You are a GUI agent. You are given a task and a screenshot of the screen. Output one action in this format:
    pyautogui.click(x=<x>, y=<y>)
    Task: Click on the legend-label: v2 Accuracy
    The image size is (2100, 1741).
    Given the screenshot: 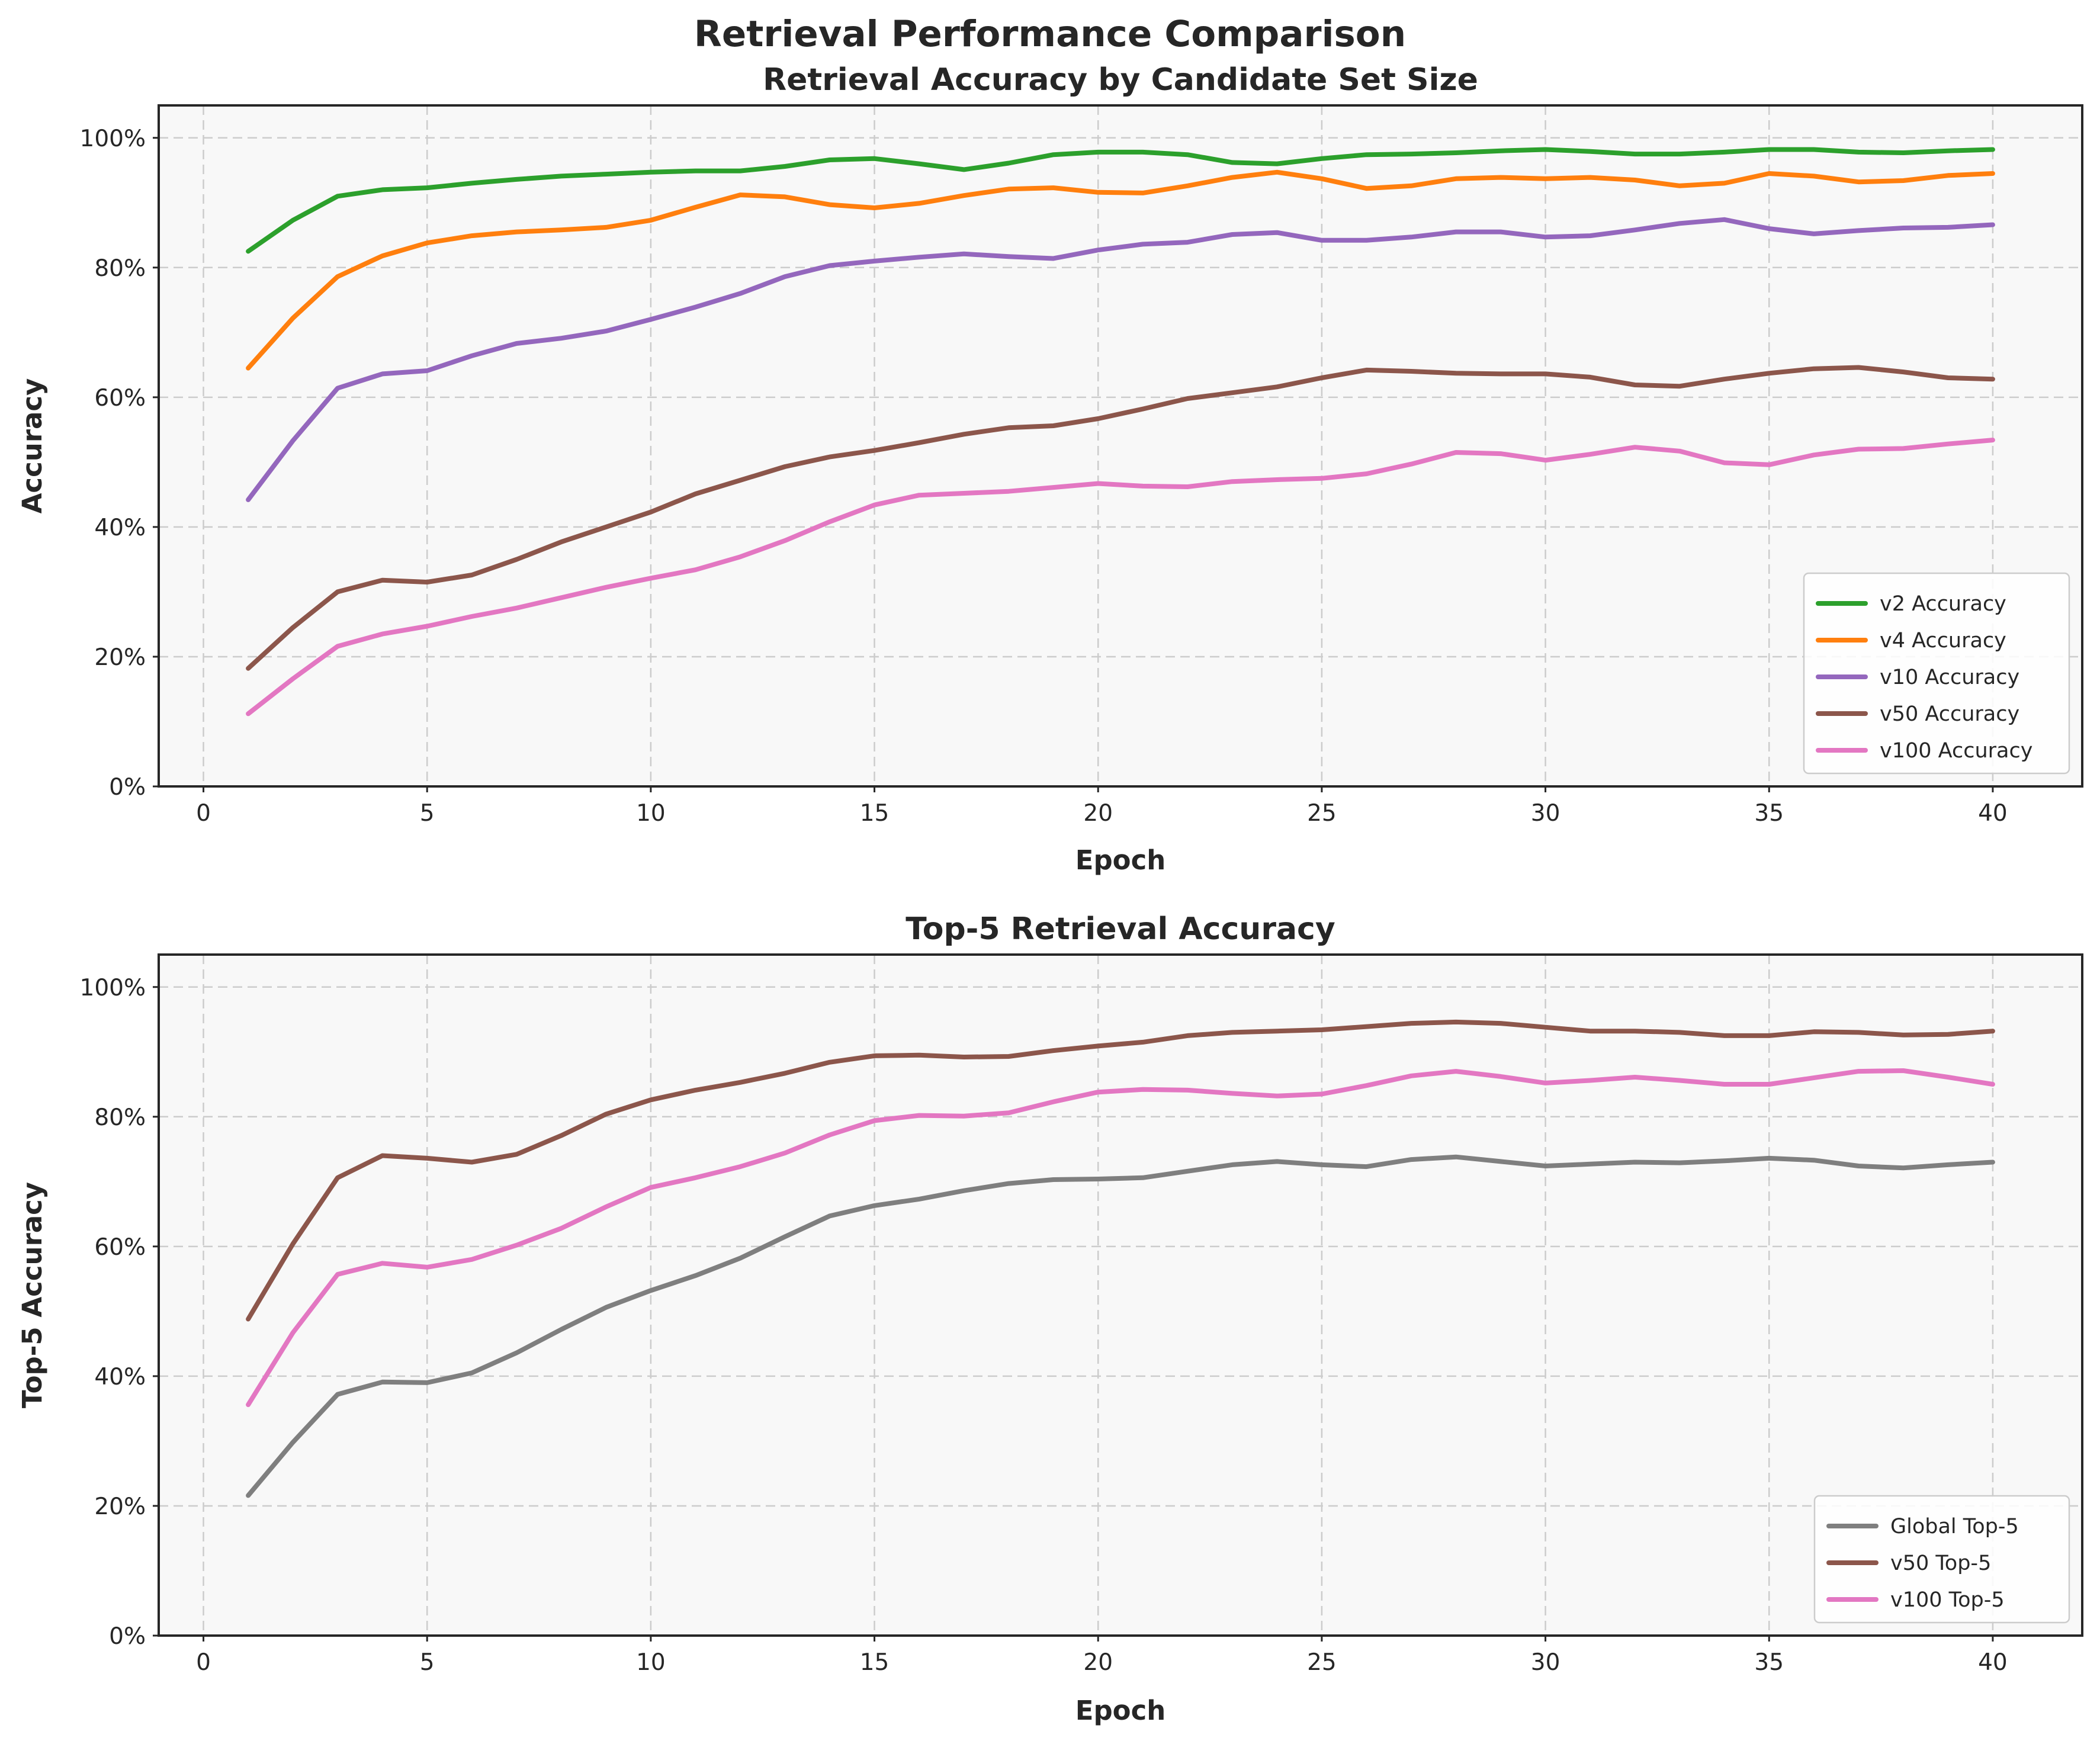 What is the action you would take?
    pyautogui.click(x=1943, y=604)
    